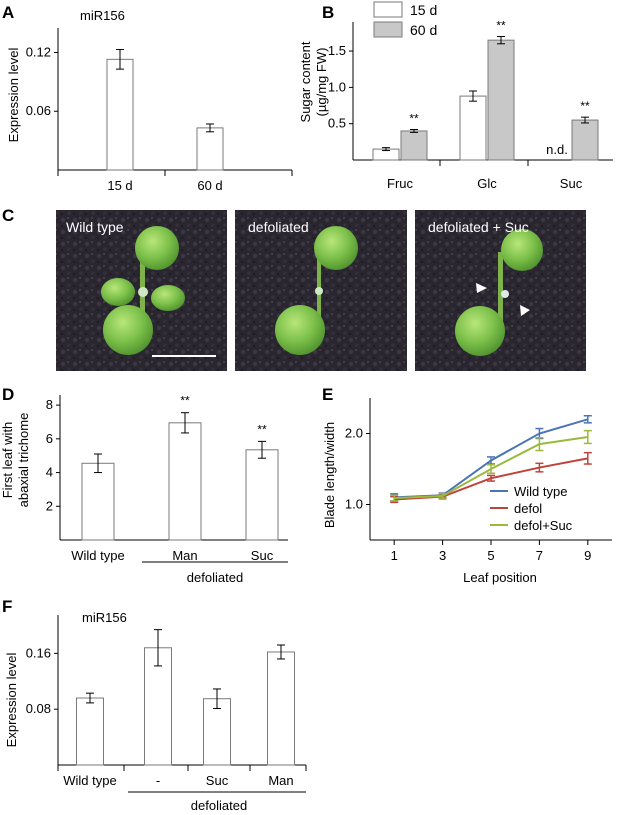  I want to click on panel-d-ylabel-line1: First leaf with, so click(7, 460).